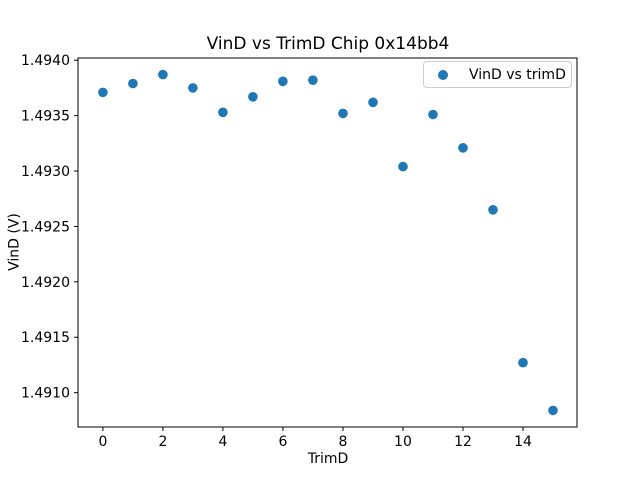  What do you see at coordinates (328, 44) in the screenshot?
I see `chart-title: VinD vs TrimD Chip 0x14bb4` at bounding box center [328, 44].